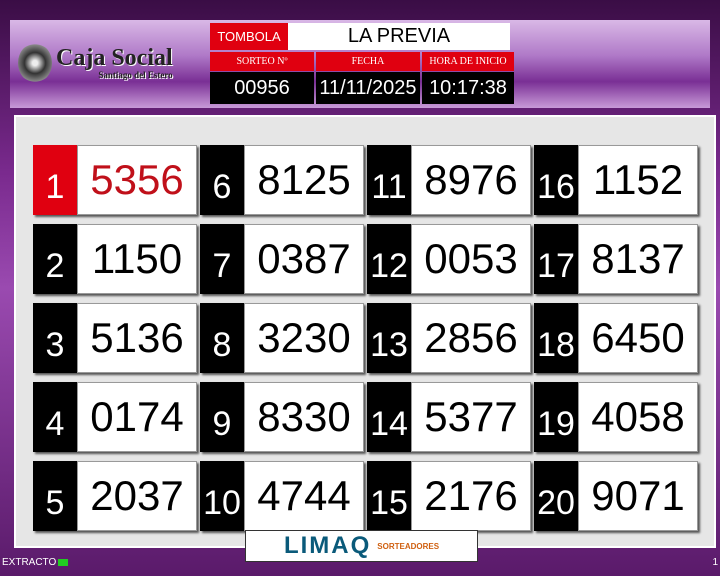 The width and height of the screenshot is (720, 576). Describe the element at coordinates (29, 562) in the screenshot. I see `status-label: EXTRACTO` at that location.